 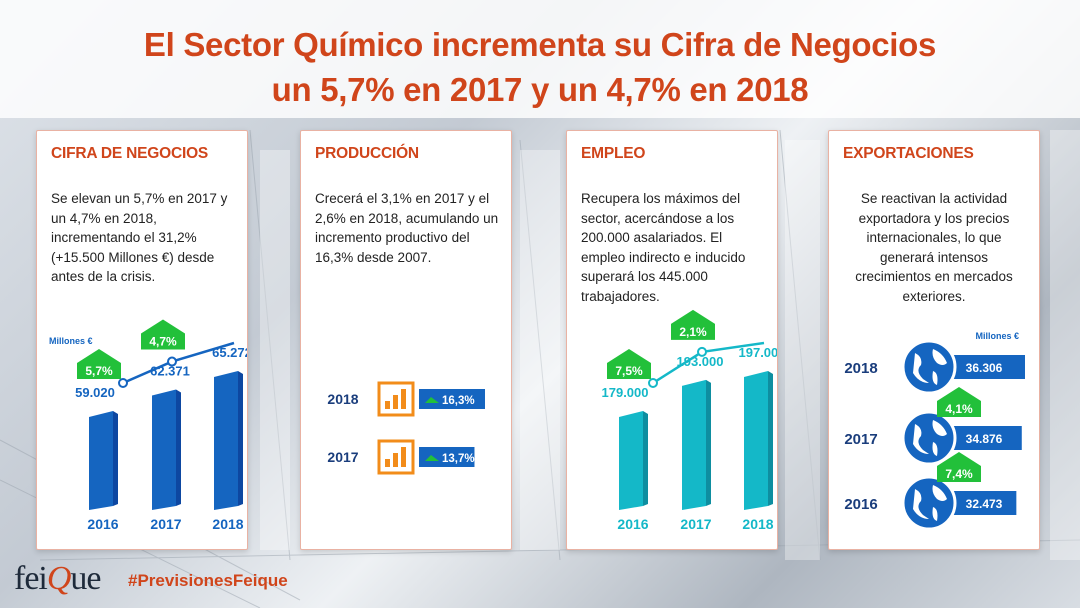 What do you see at coordinates (229, 352) in the screenshot?
I see `data-label: 65.272` at bounding box center [229, 352].